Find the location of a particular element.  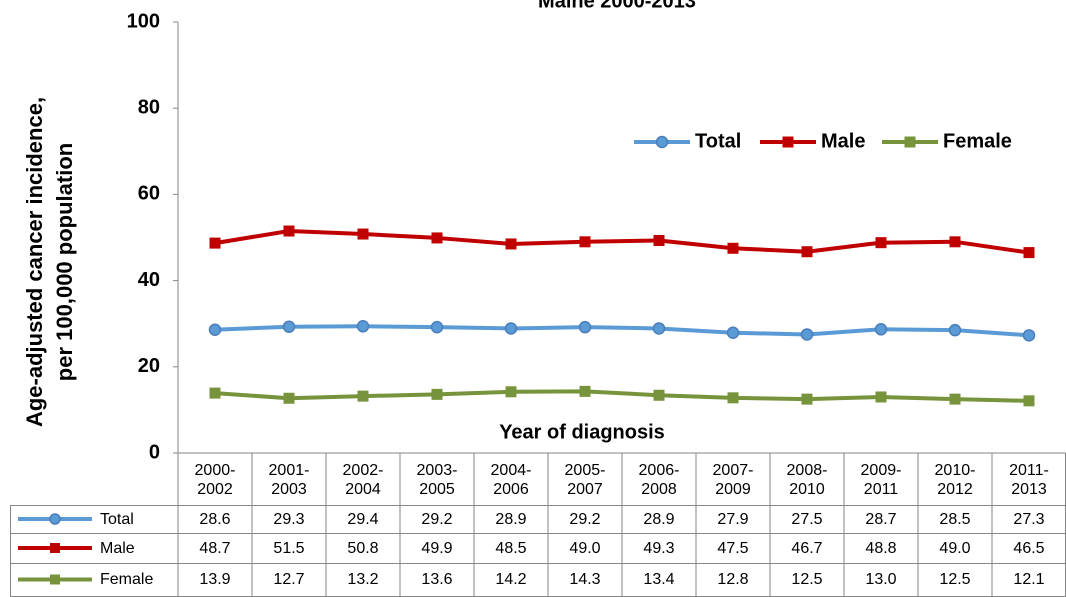

category-label: 2011-2013 is located at coordinates (1029, 480).